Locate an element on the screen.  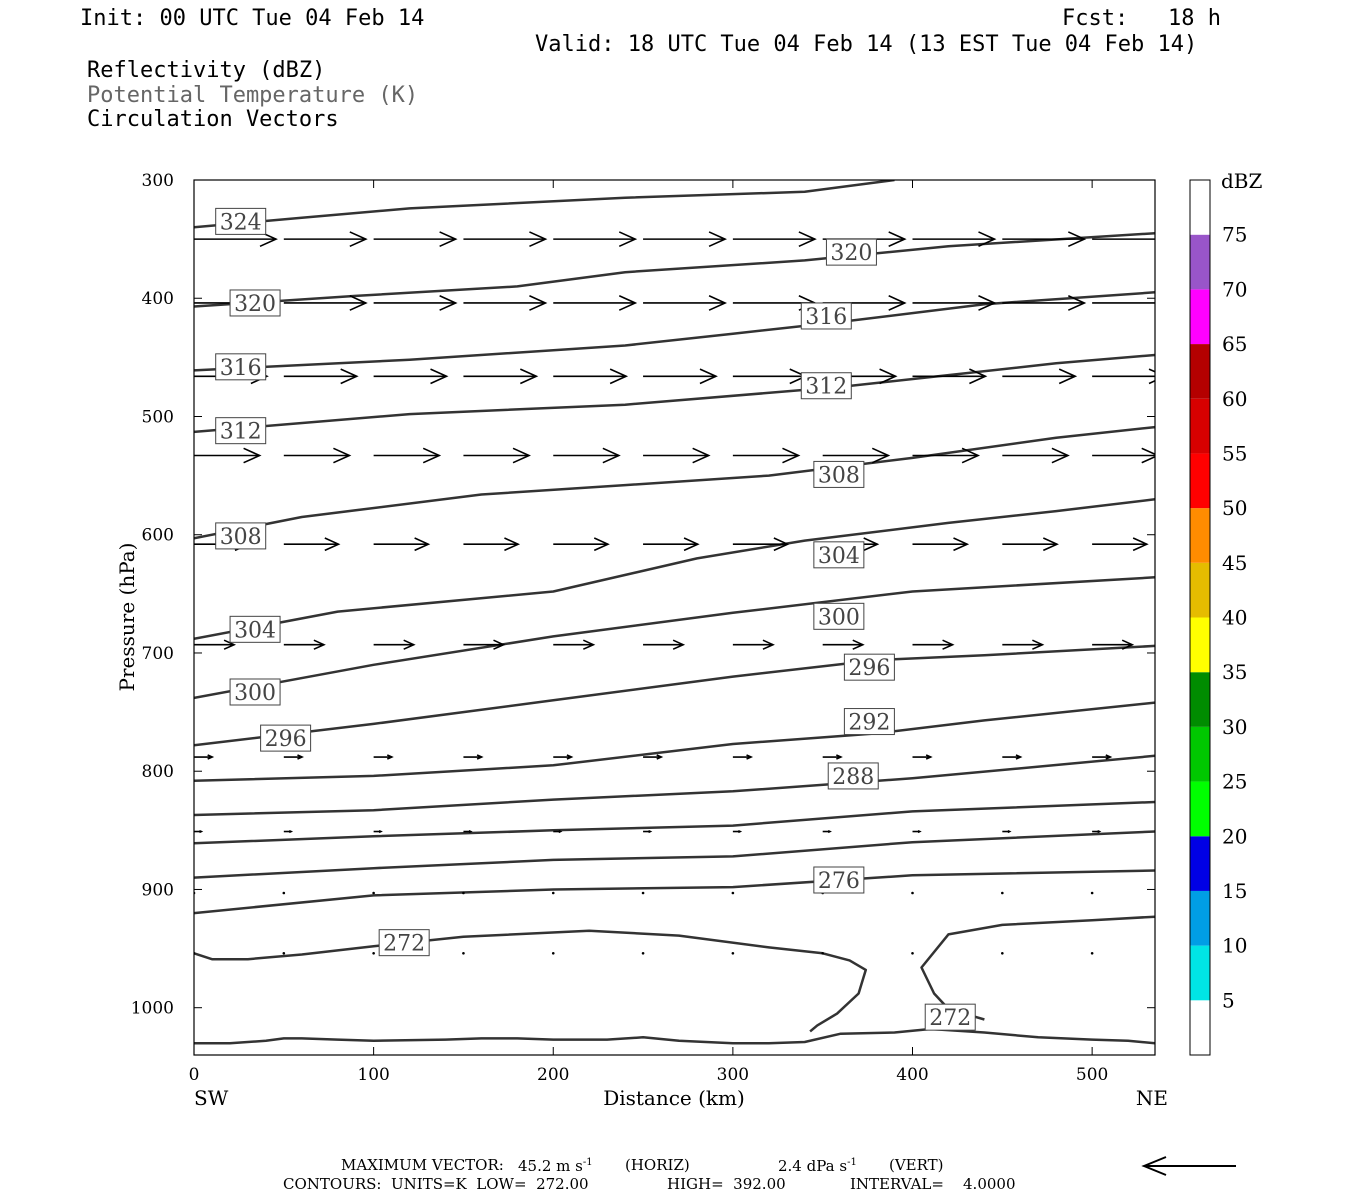
isentrope-label: 272 is located at coordinates (950, 1017).